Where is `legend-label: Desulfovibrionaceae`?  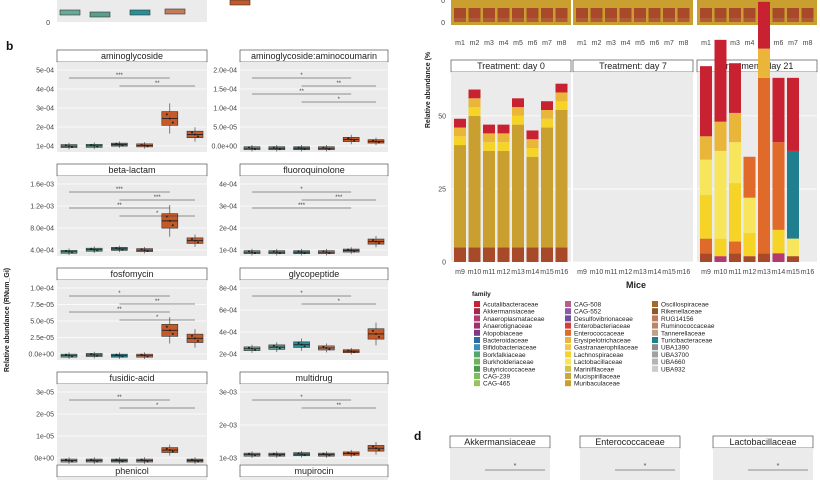
legend-label: Desulfovibrionaceae is located at coordinates (603, 319).